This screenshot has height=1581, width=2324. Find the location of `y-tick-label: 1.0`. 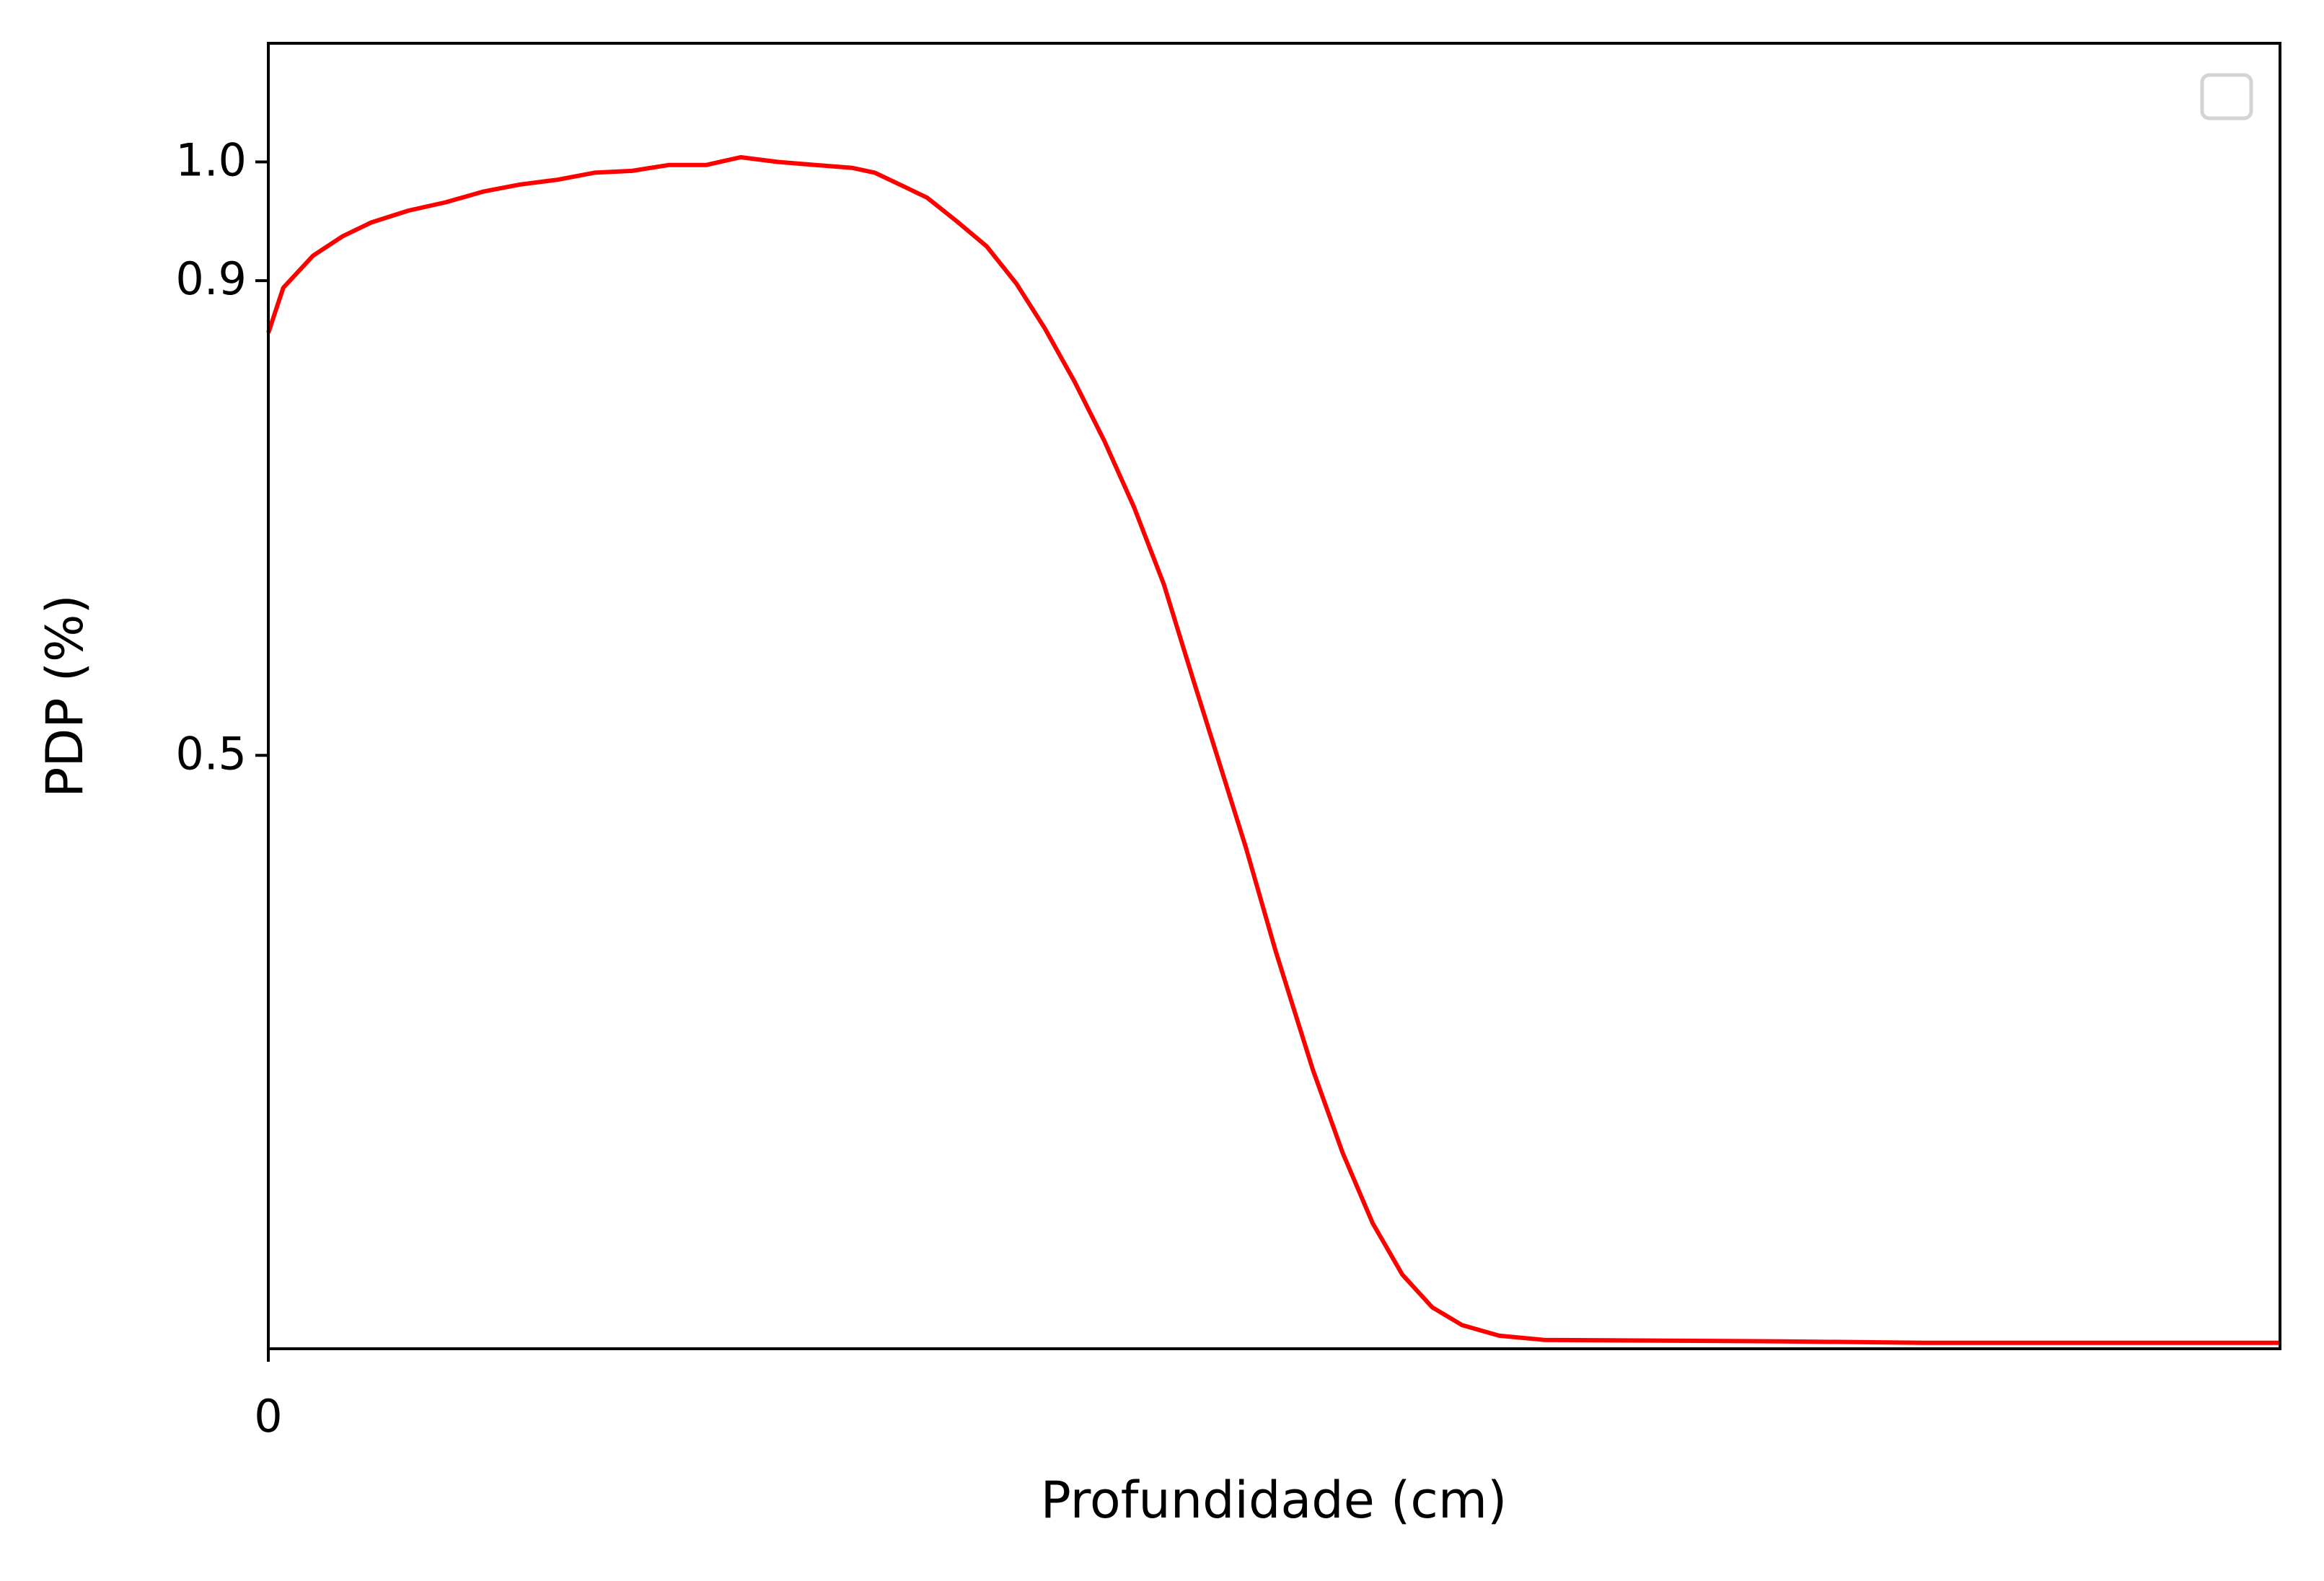

y-tick-label: 1.0 is located at coordinates (211, 160).